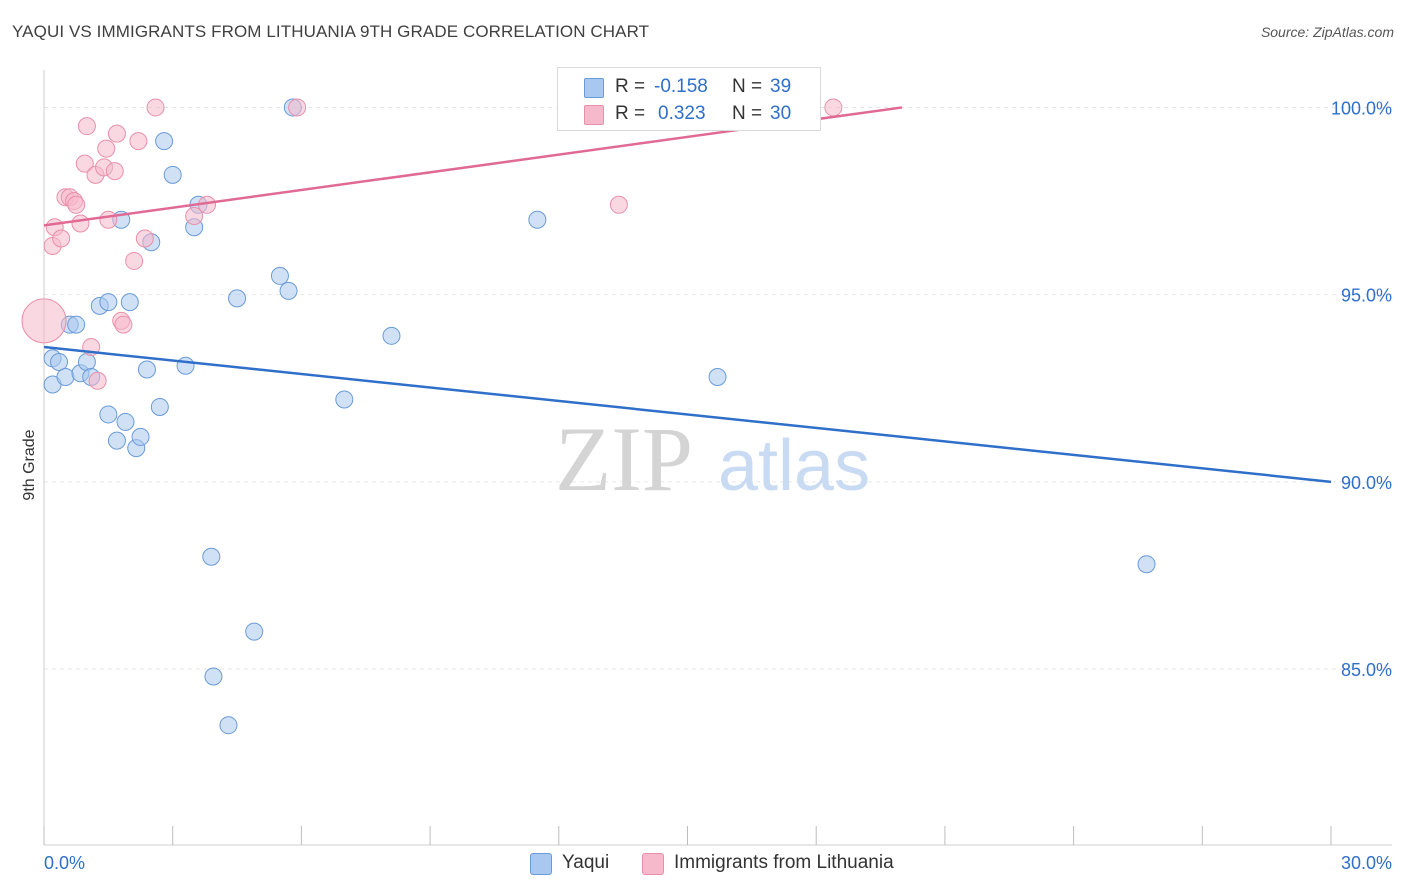 The width and height of the screenshot is (1406, 892). Describe the element at coordinates (712, 459) in the screenshot. I see `watermark: ZIP atlas` at that location.